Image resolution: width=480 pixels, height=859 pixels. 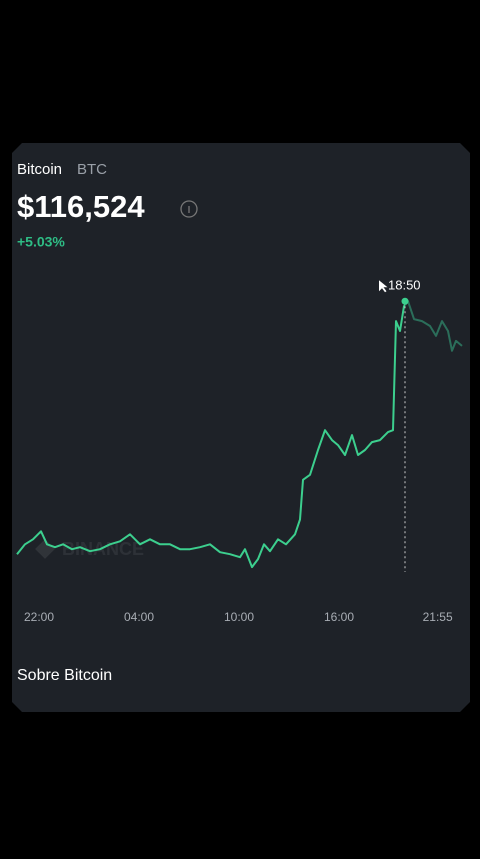 I want to click on coin-name: Bitcoin, so click(x=39, y=169).